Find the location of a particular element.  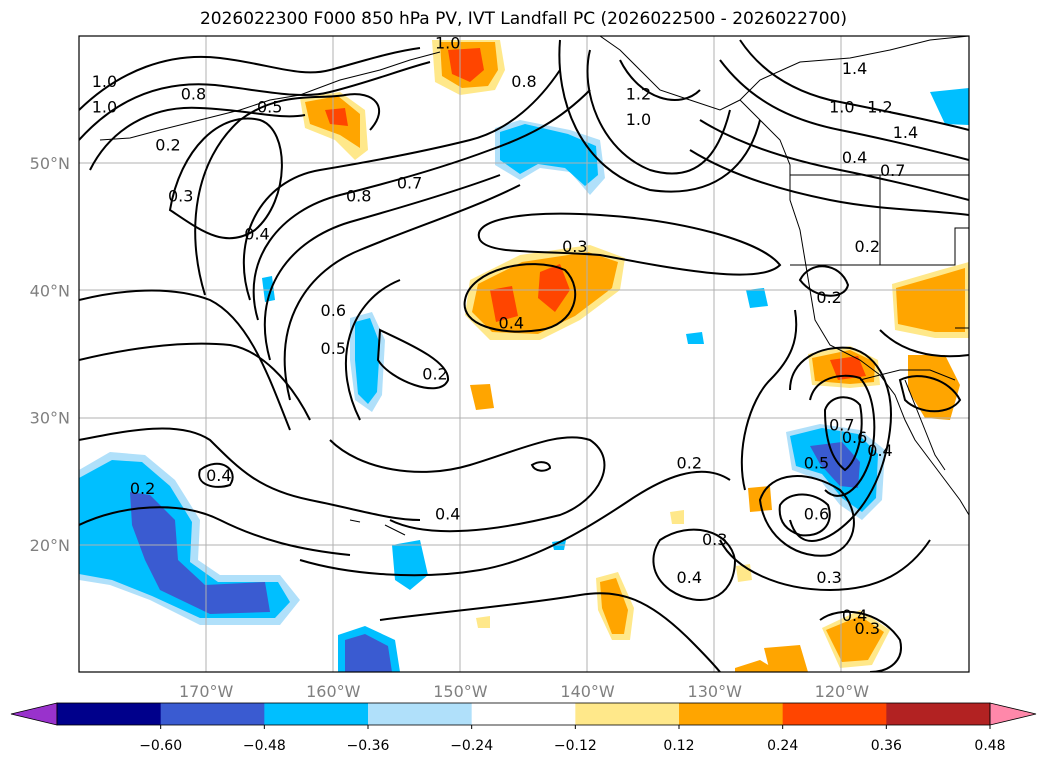

lon-tick-label: 120°W is located at coordinates (842, 691).